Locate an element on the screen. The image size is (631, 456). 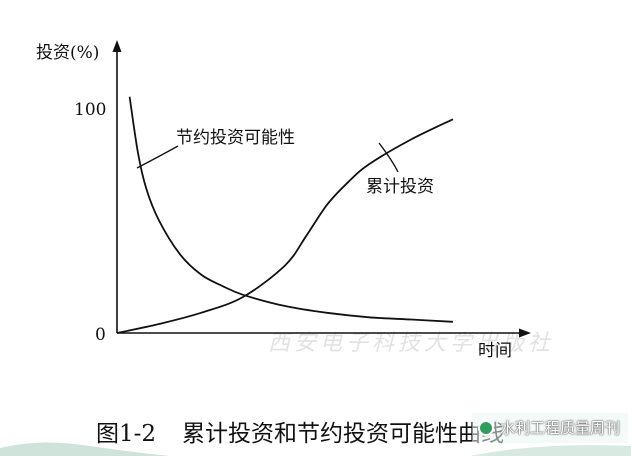
y-axis-arrow is located at coordinates (117, 46).